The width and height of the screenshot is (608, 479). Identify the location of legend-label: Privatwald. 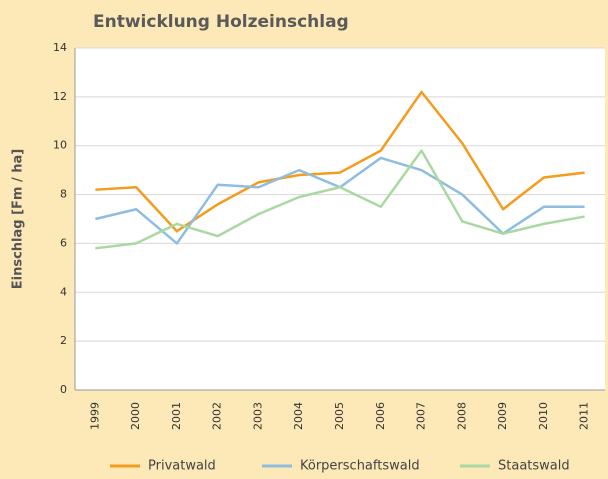
(182, 466).